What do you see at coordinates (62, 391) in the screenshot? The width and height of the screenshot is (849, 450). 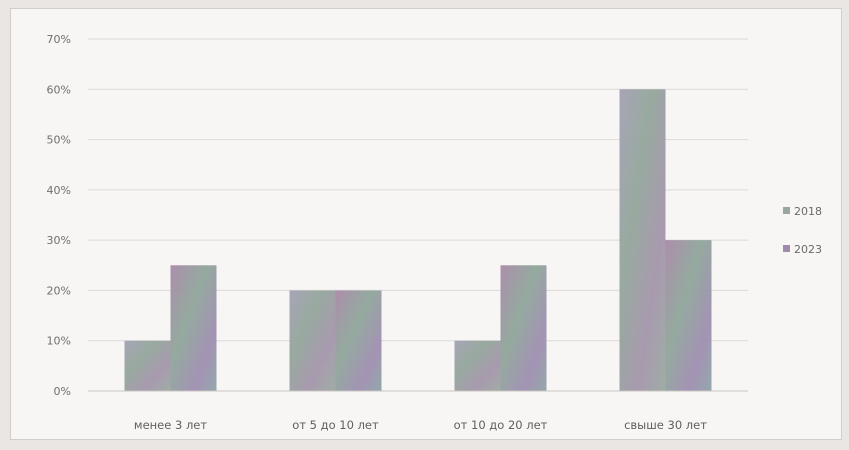 I see `y-tick-label: 0%` at bounding box center [62, 391].